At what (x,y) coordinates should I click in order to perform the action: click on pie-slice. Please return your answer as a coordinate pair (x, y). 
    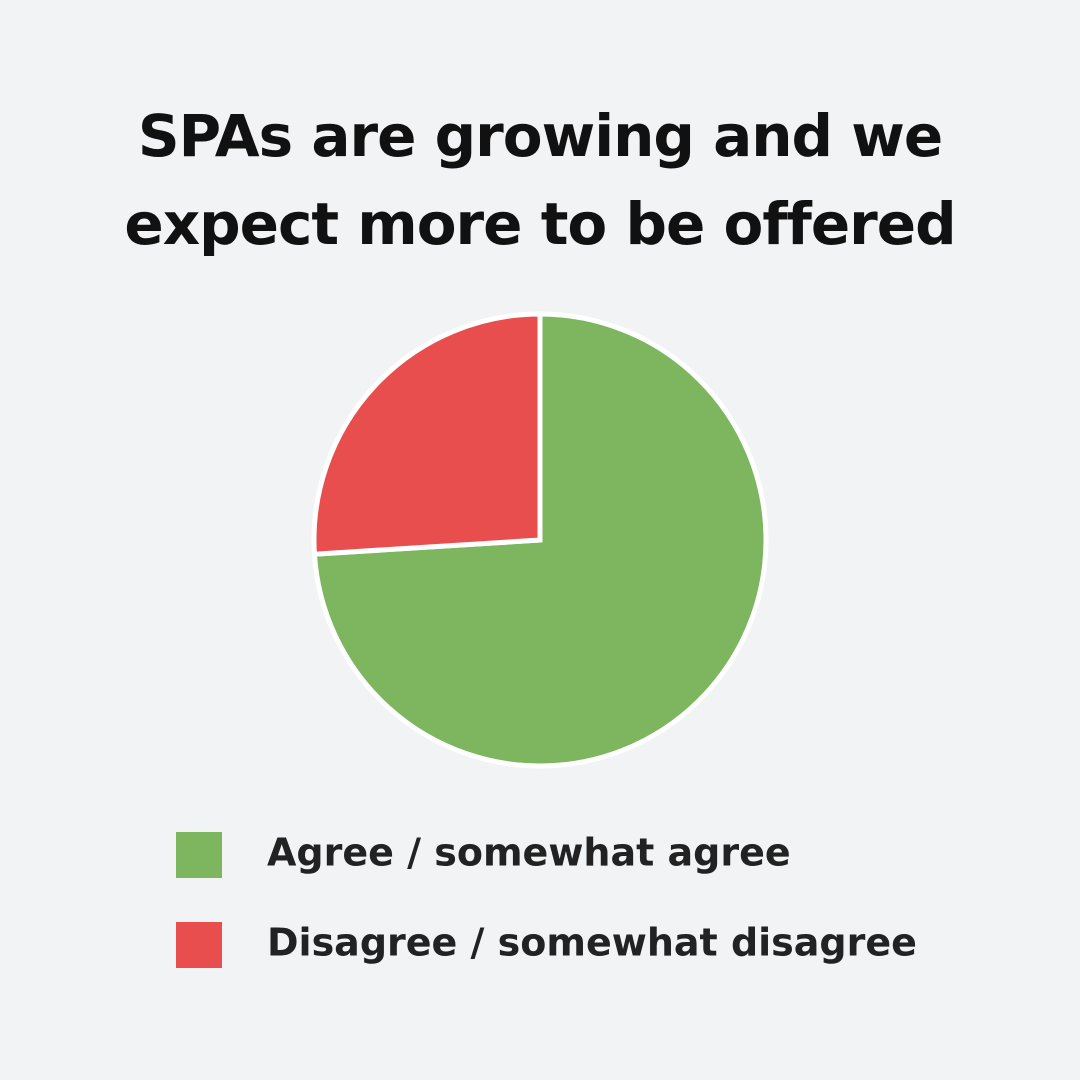
    Looking at the image, I should click on (427, 434).